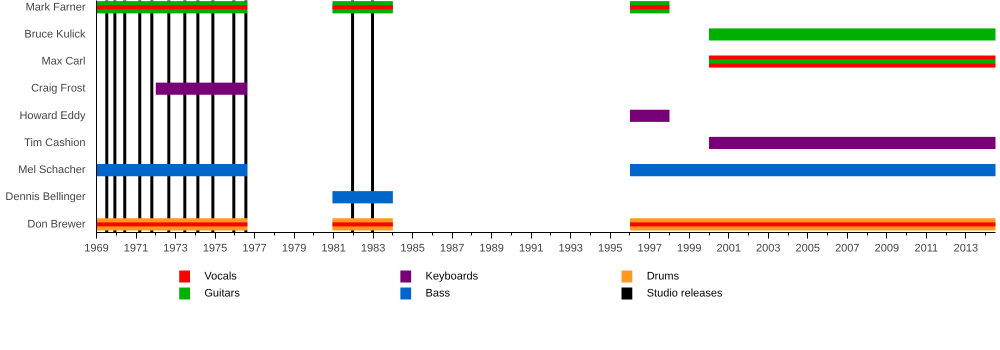  I want to click on legend-label: Keyboards, so click(452, 276).